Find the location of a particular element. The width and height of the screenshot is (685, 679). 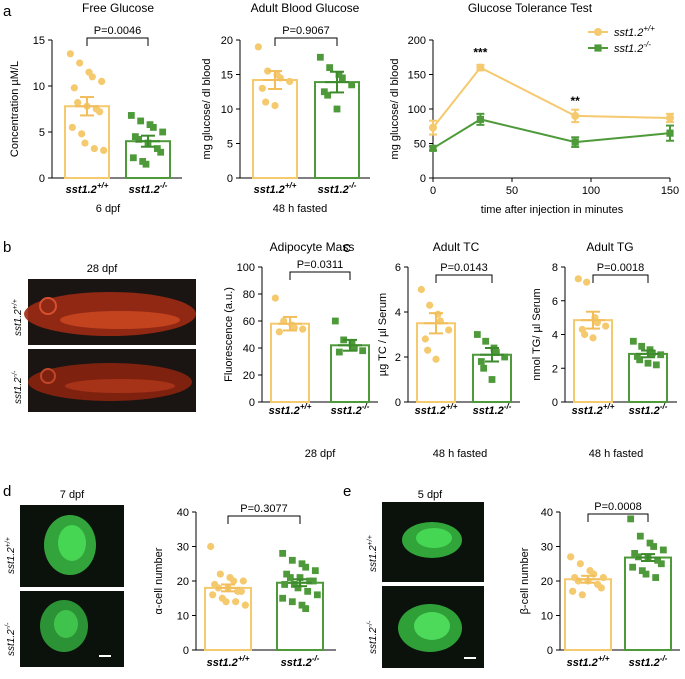

adult-tc-y-tick-label: 6 is located at coordinates (398, 268).